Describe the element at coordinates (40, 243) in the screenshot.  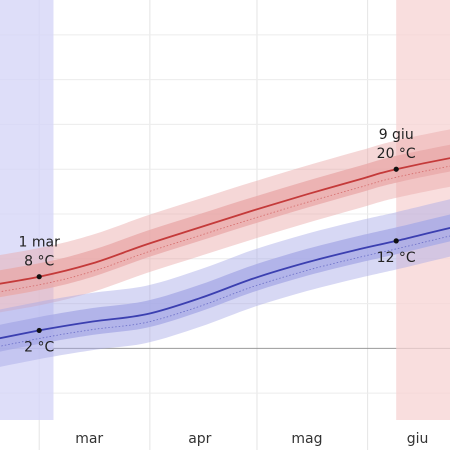
I see `annotation-date: 1 mar` at that location.